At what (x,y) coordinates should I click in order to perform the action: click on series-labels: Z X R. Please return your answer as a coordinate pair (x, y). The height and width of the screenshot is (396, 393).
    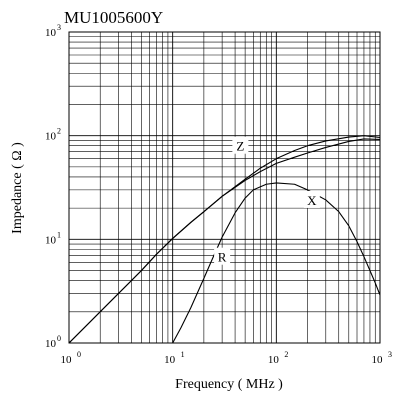
    Looking at the image, I should click on (267, 200).